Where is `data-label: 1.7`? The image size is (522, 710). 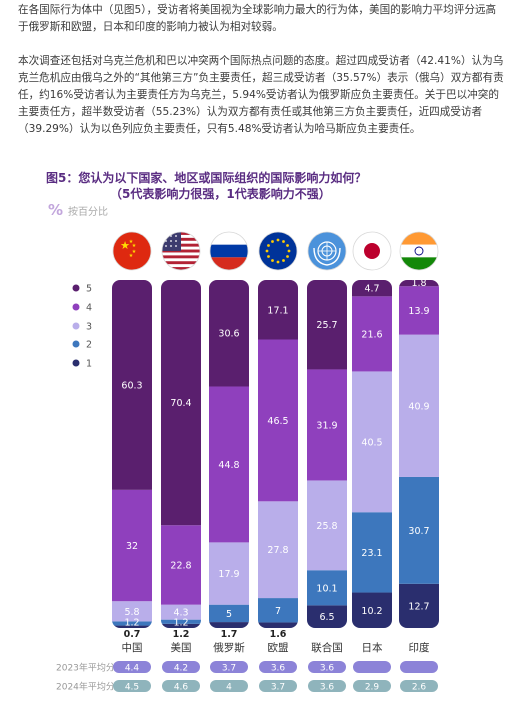
data-label: 1.7 is located at coordinates (229, 634).